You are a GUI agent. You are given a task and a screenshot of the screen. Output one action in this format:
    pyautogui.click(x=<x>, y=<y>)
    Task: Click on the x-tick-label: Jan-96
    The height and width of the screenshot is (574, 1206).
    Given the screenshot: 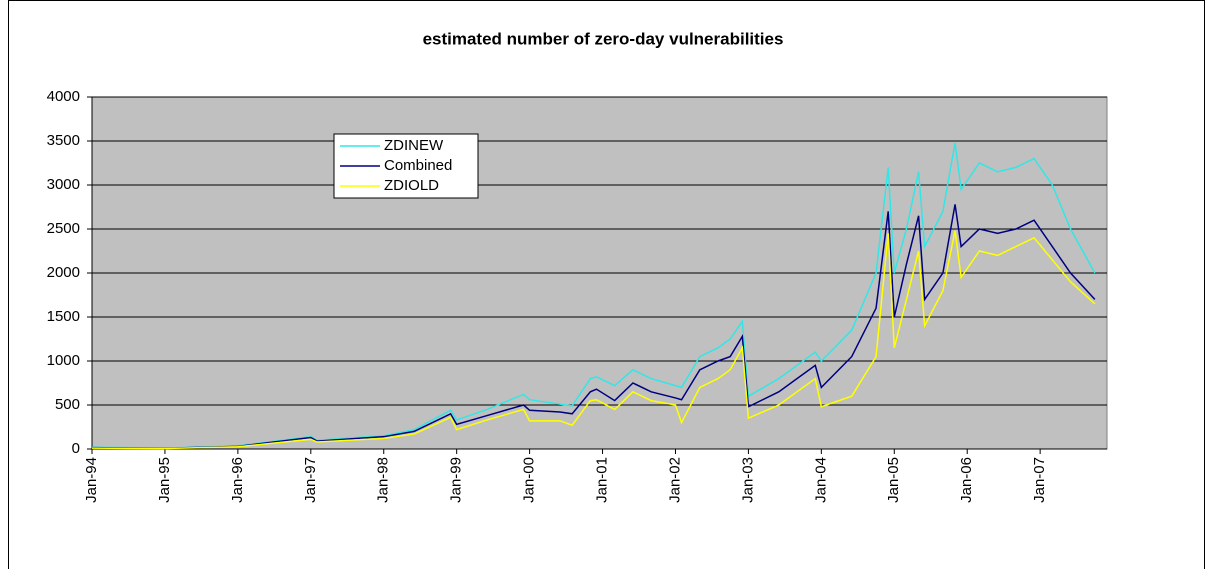 What is the action you would take?
    pyautogui.click(x=237, y=480)
    